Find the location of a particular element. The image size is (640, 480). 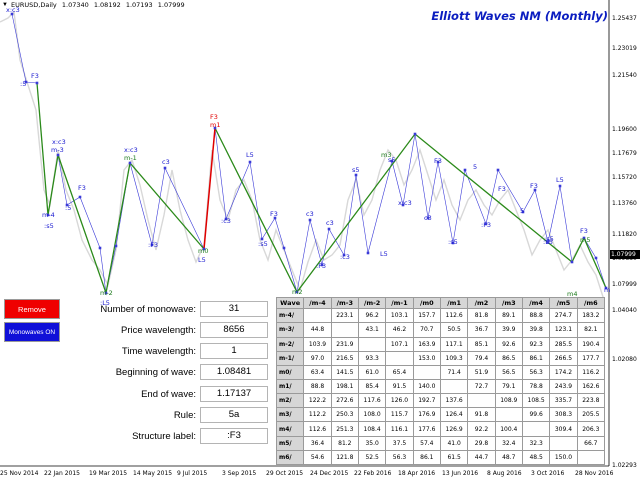

time-axis-label: 29 Oct 2015 is located at coordinates (285, 473).